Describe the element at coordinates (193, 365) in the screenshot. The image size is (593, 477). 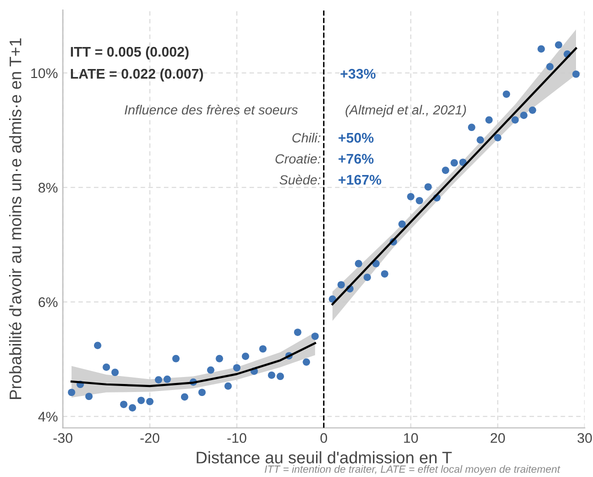
I see `line-series` at that location.